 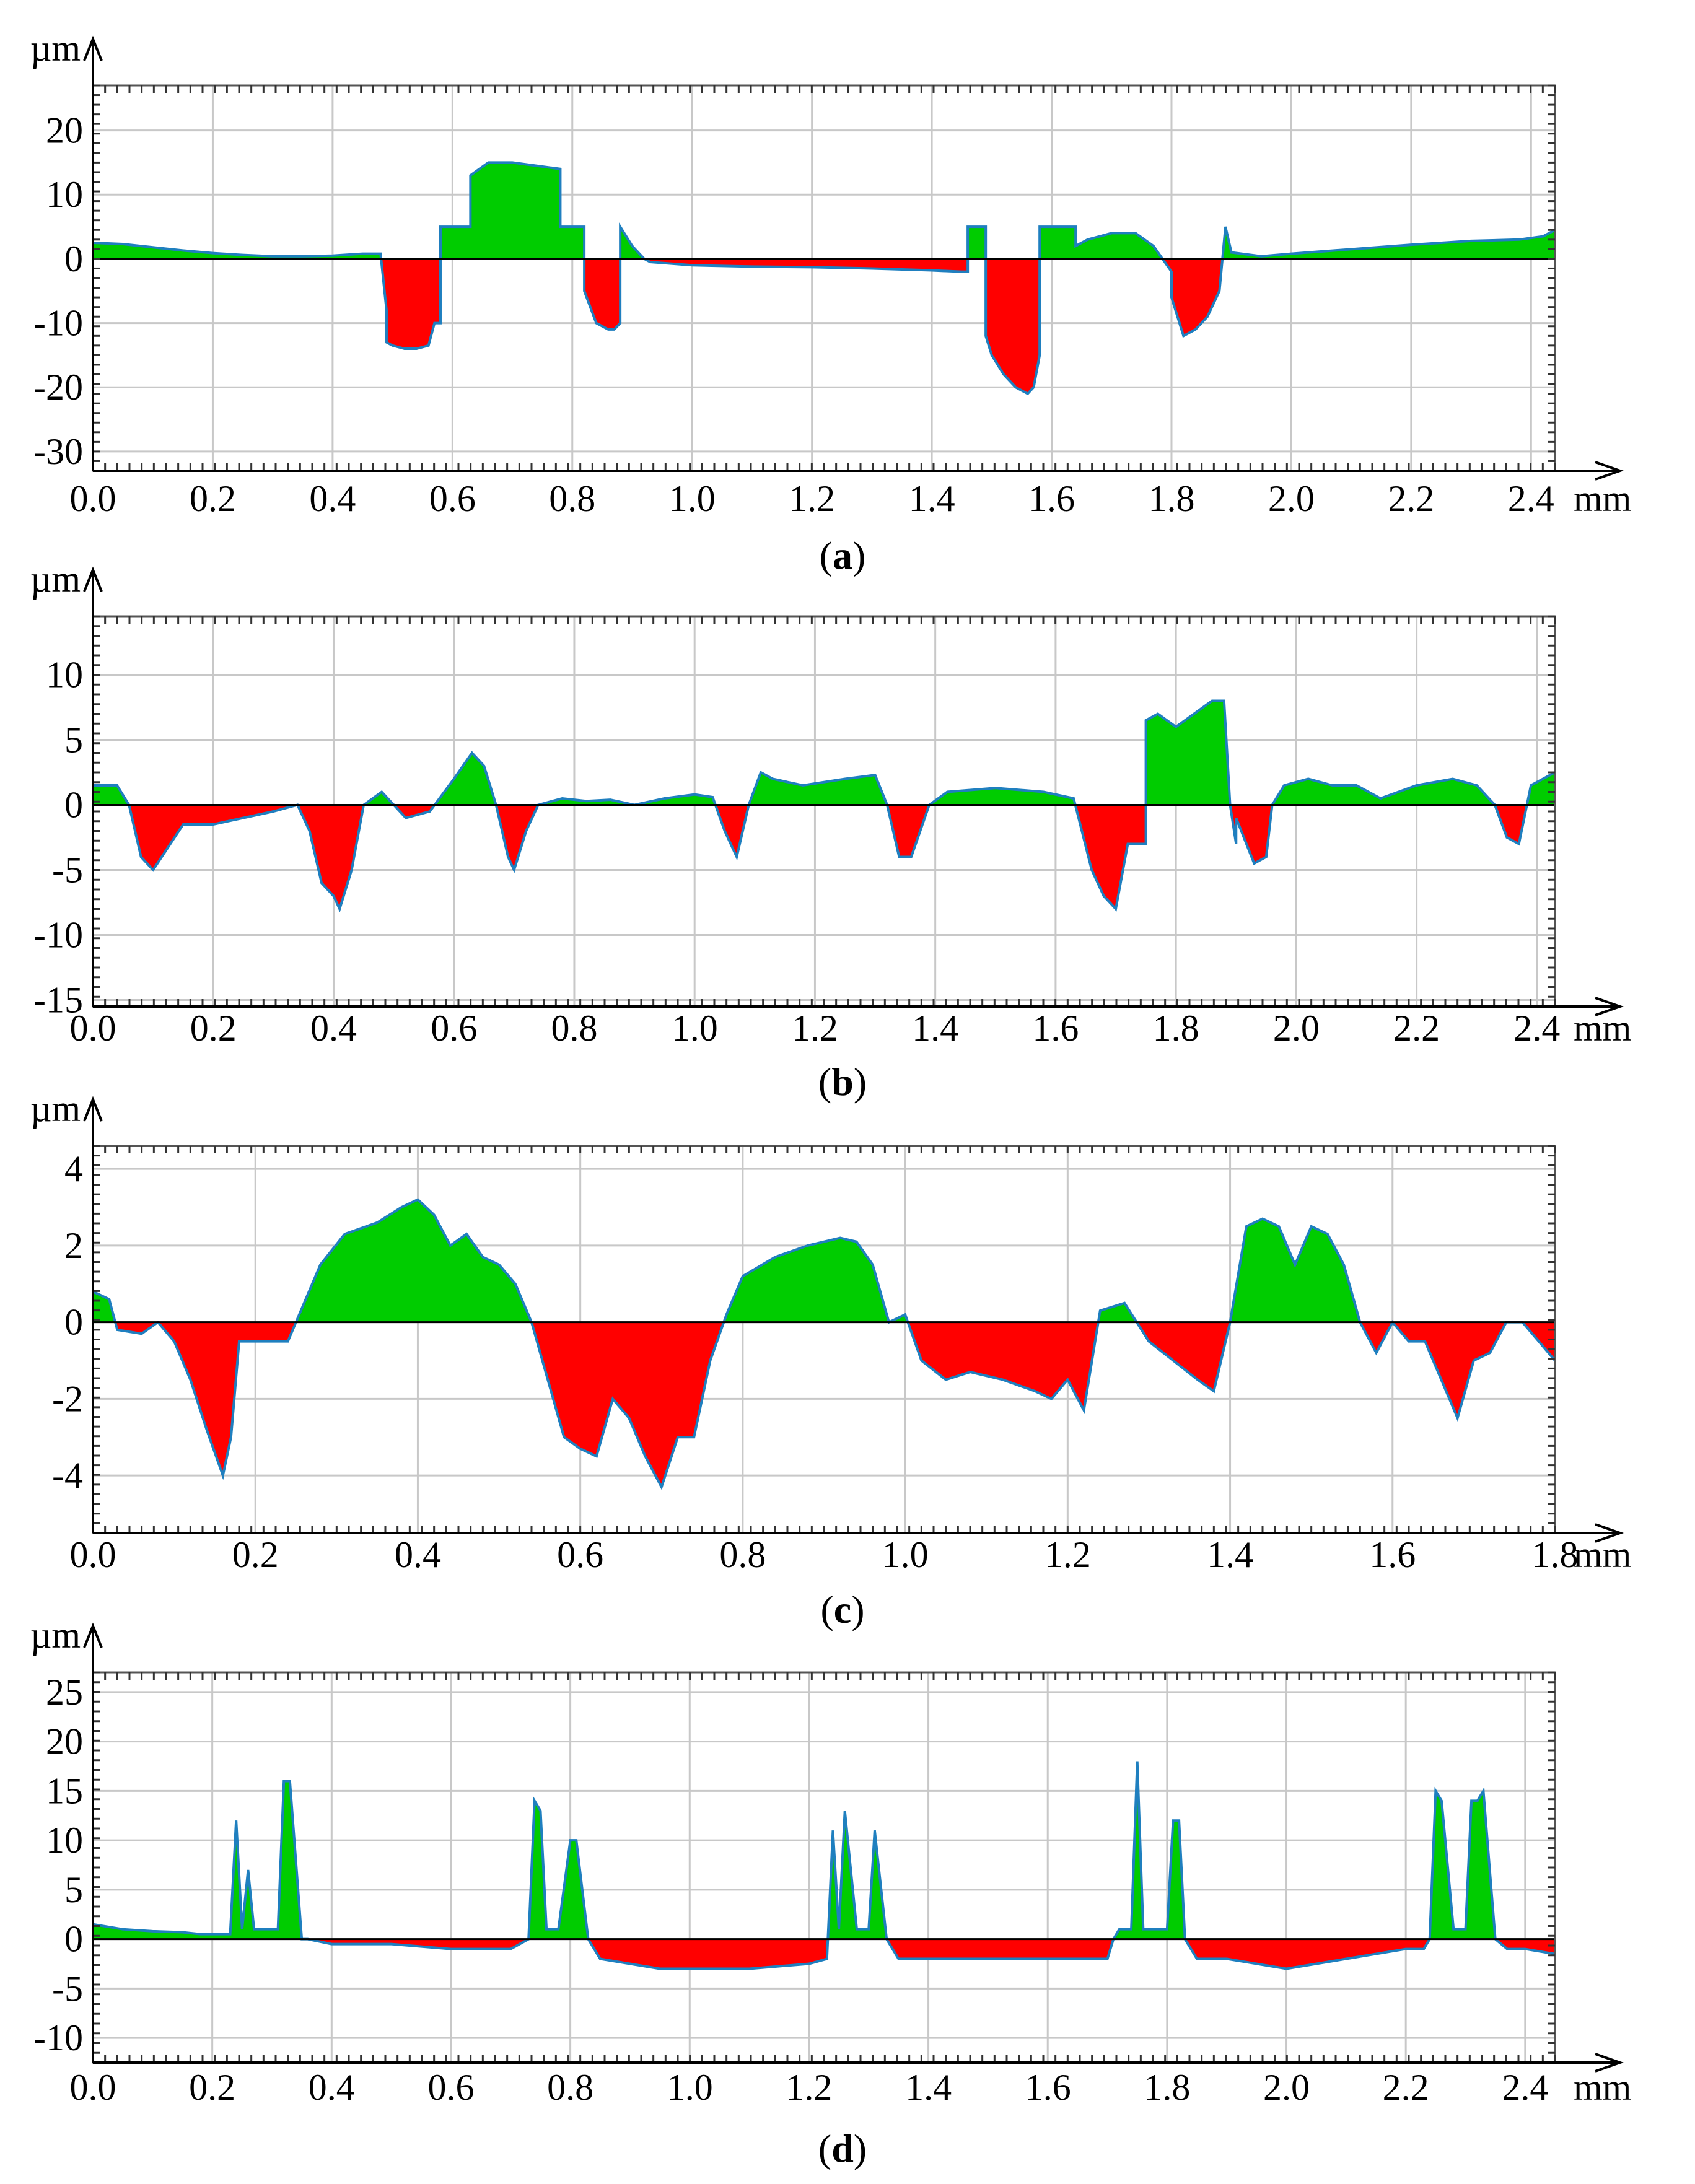 I want to click on y-tick-label: 2, so click(x=73, y=1246).